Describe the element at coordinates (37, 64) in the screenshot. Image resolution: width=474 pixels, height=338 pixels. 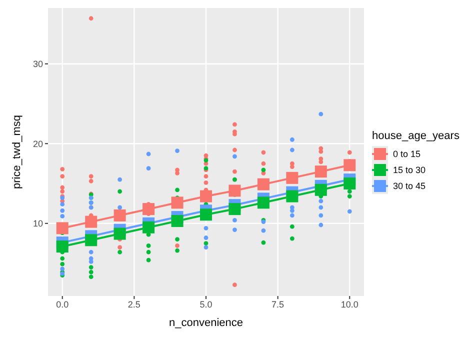
I see `y-tick-label: 30` at that location.